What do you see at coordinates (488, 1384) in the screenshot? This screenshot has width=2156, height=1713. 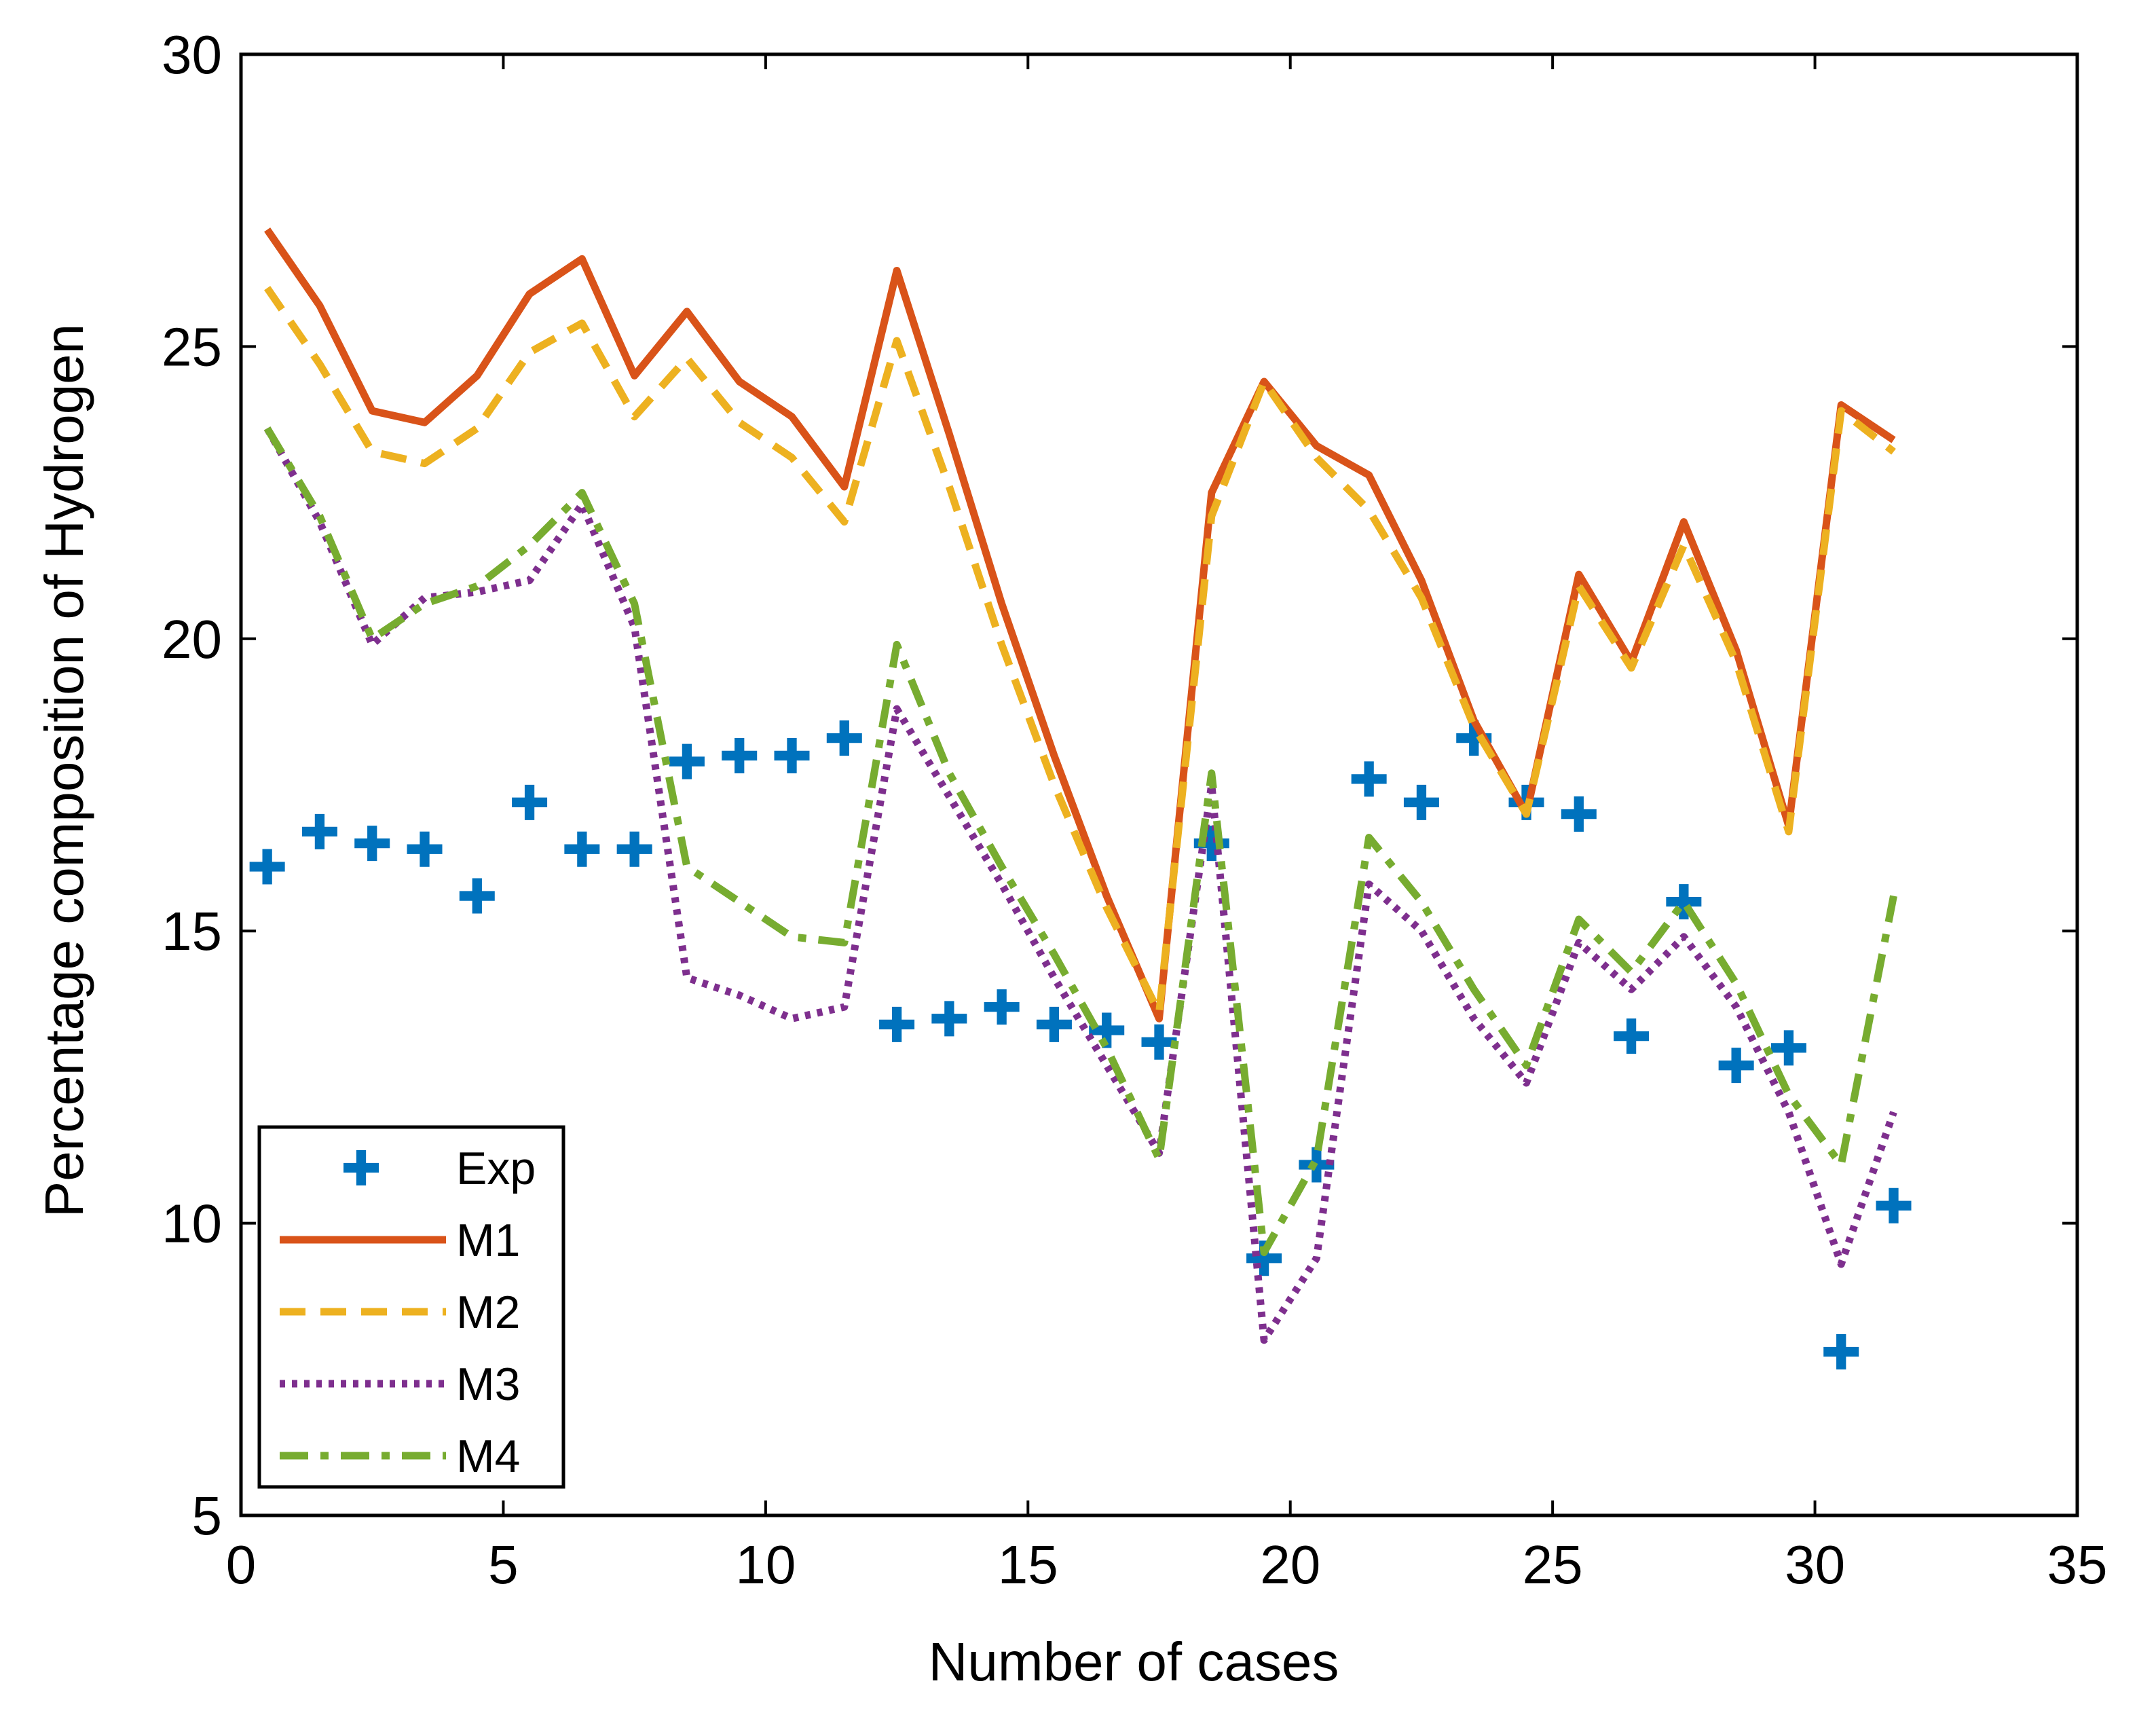 I see `legend-label-m3: M3` at bounding box center [488, 1384].